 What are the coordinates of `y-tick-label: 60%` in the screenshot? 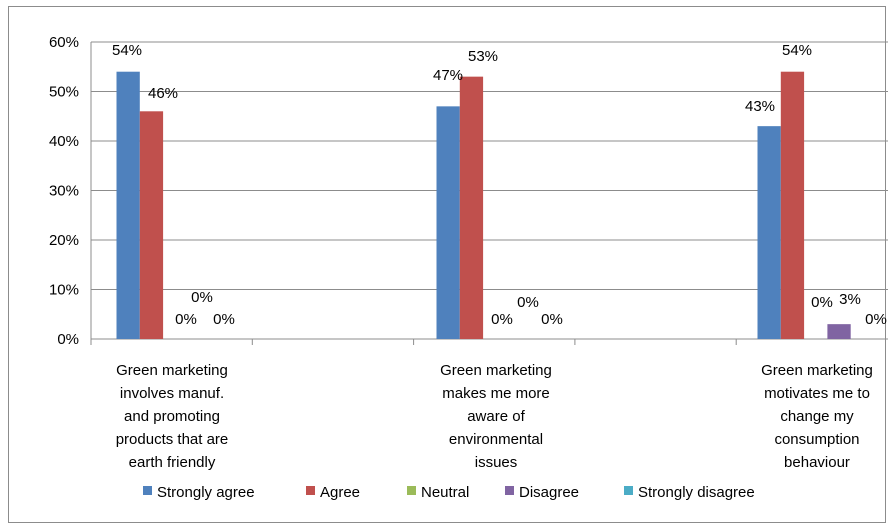 It's located at (64, 42).